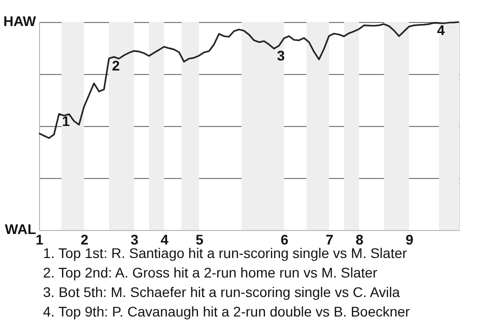 This screenshot has width=480, height=320. What do you see at coordinates (330, 240) in the screenshot?
I see `x-tick-label: 7` at bounding box center [330, 240].